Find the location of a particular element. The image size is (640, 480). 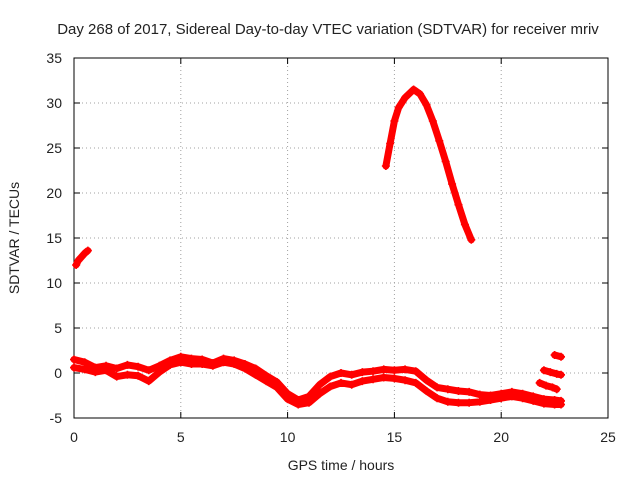

x-tick-label: 5 is located at coordinates (181, 437).